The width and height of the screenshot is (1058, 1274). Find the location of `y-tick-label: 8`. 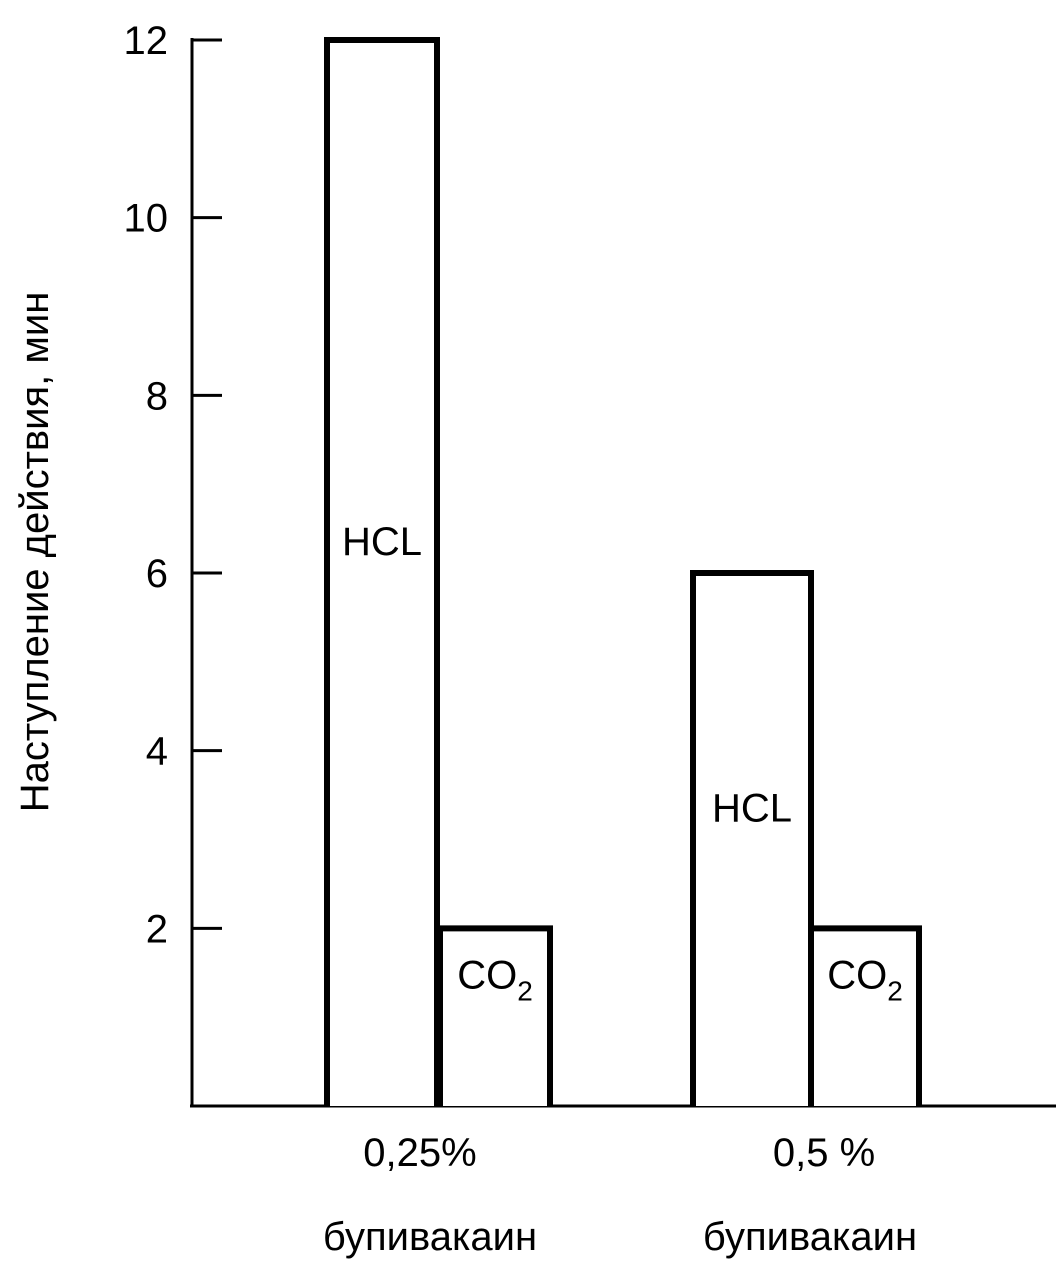

y-tick-label: 8 is located at coordinates (157, 396).